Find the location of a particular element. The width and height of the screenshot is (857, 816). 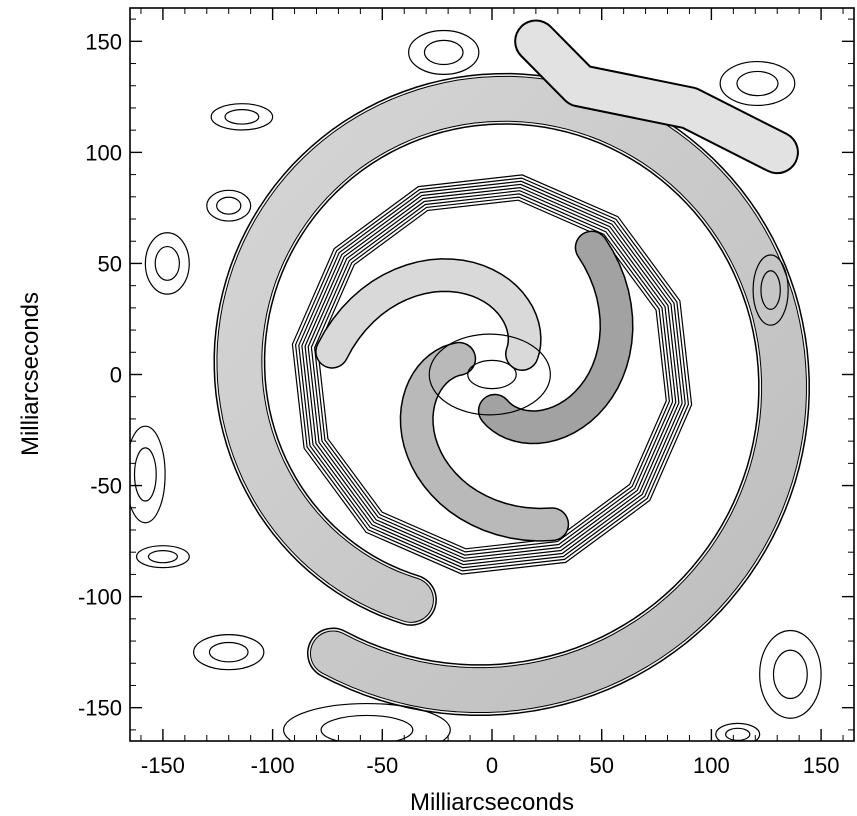

x-tick-label: 150 is located at coordinates (821, 765).